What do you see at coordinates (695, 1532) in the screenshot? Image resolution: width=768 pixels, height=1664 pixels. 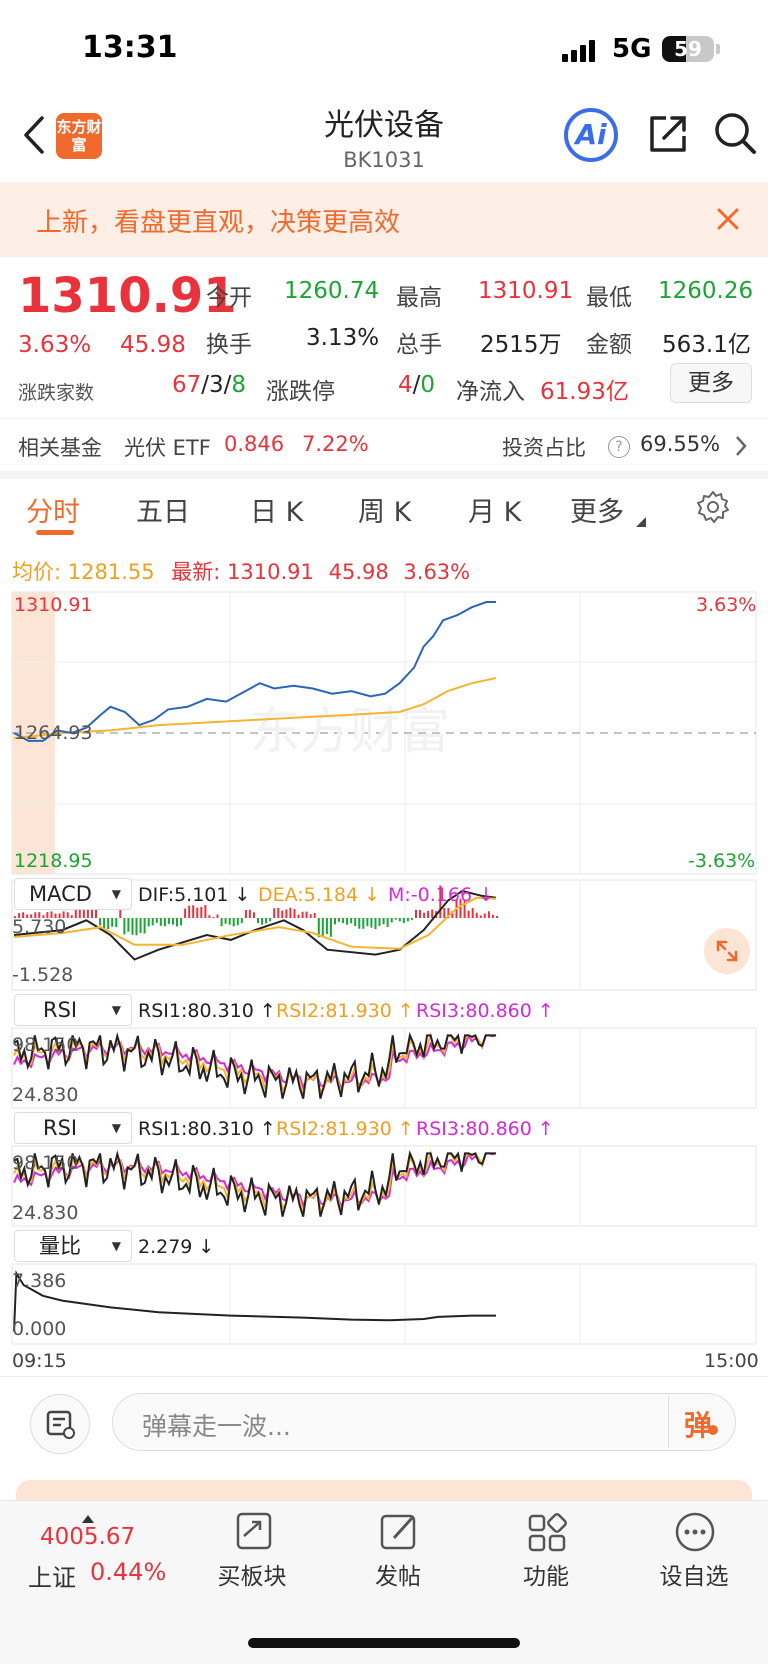 I see `more-circle-icon` at bounding box center [695, 1532].